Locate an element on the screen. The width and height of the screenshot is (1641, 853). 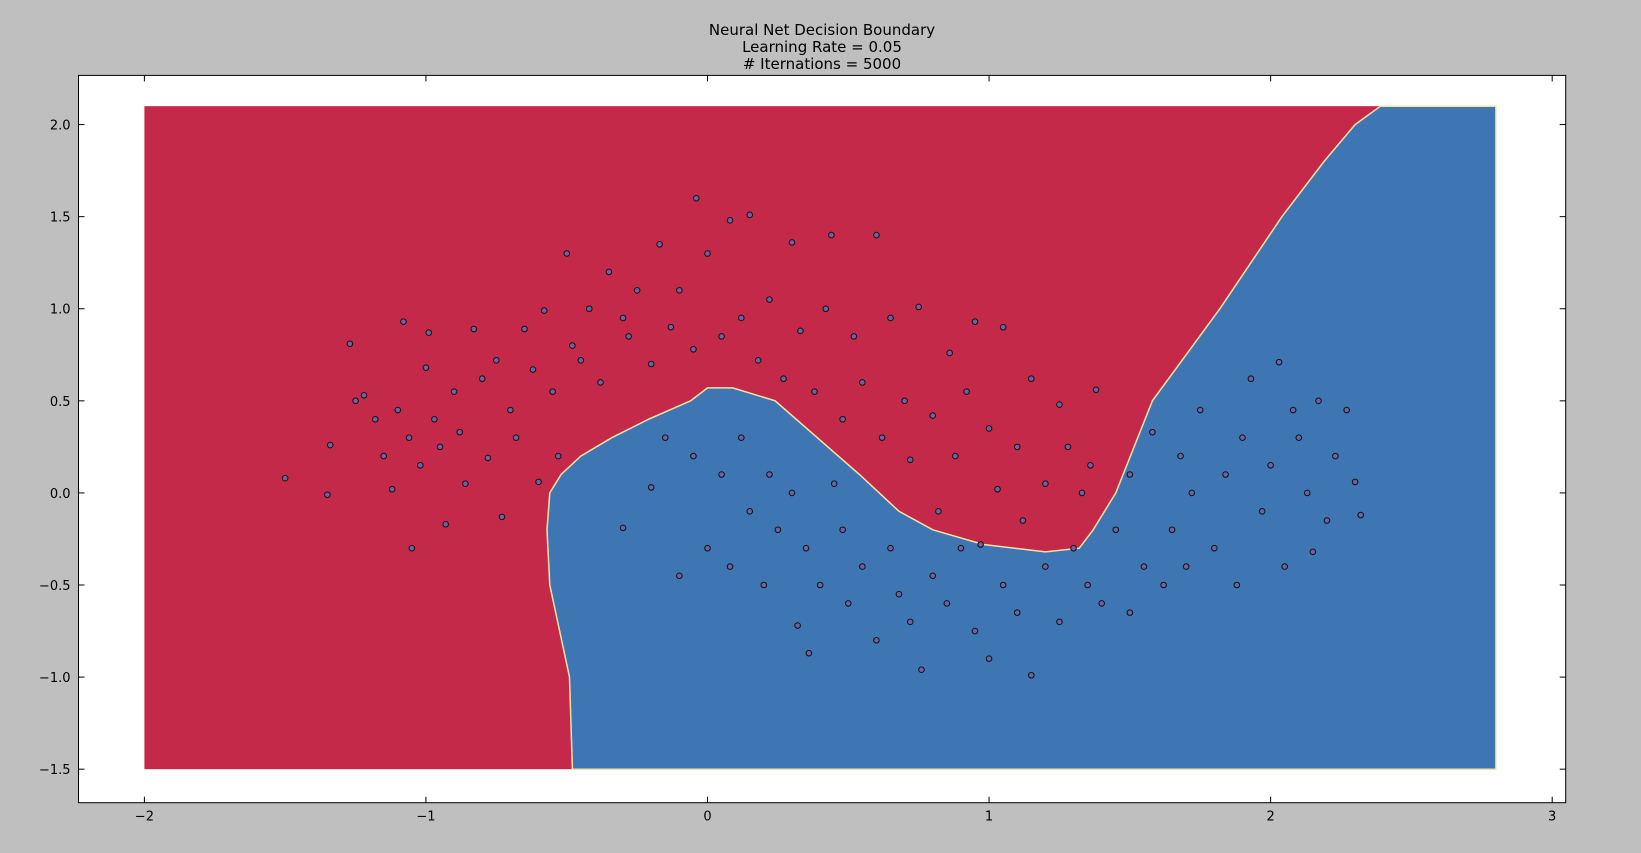
y-tick-label: −1.0 is located at coordinates (55, 678).